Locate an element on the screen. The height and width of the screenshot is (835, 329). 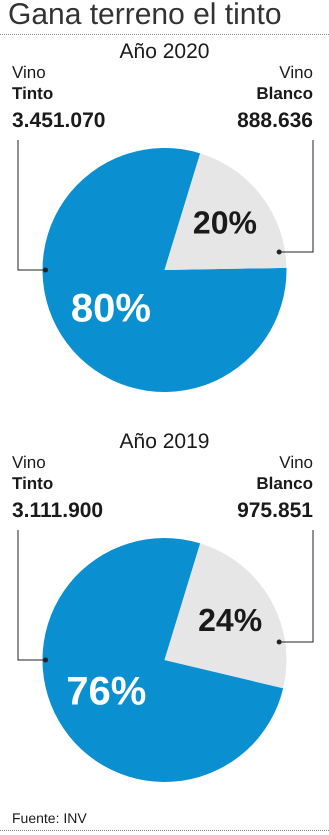
chart-subtitle: Año 2019 is located at coordinates (164, 442).